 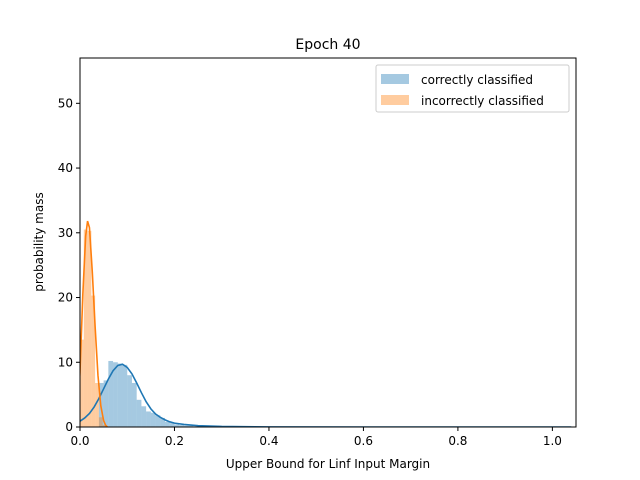 I want to click on y-tick-label: 0, so click(x=69, y=427).